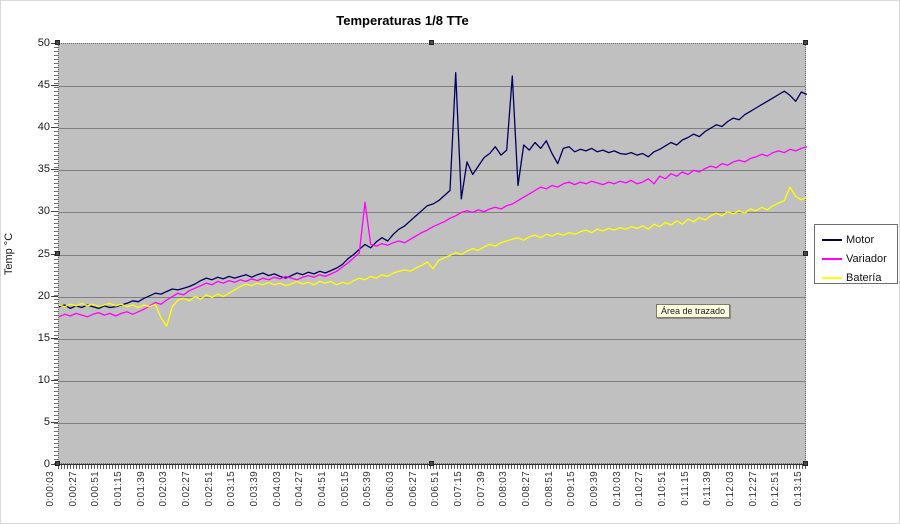 Image resolution: width=900 pixels, height=524 pixels. Describe the element at coordinates (232, 489) in the screenshot. I see `x-tick-label: 0:03:15` at that location.